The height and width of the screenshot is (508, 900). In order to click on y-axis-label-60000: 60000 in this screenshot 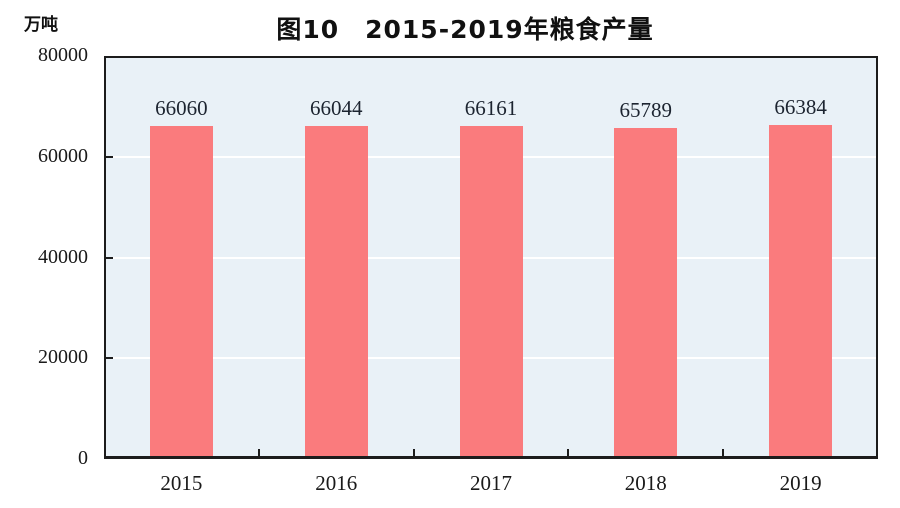, I will do `click(63, 155)`.